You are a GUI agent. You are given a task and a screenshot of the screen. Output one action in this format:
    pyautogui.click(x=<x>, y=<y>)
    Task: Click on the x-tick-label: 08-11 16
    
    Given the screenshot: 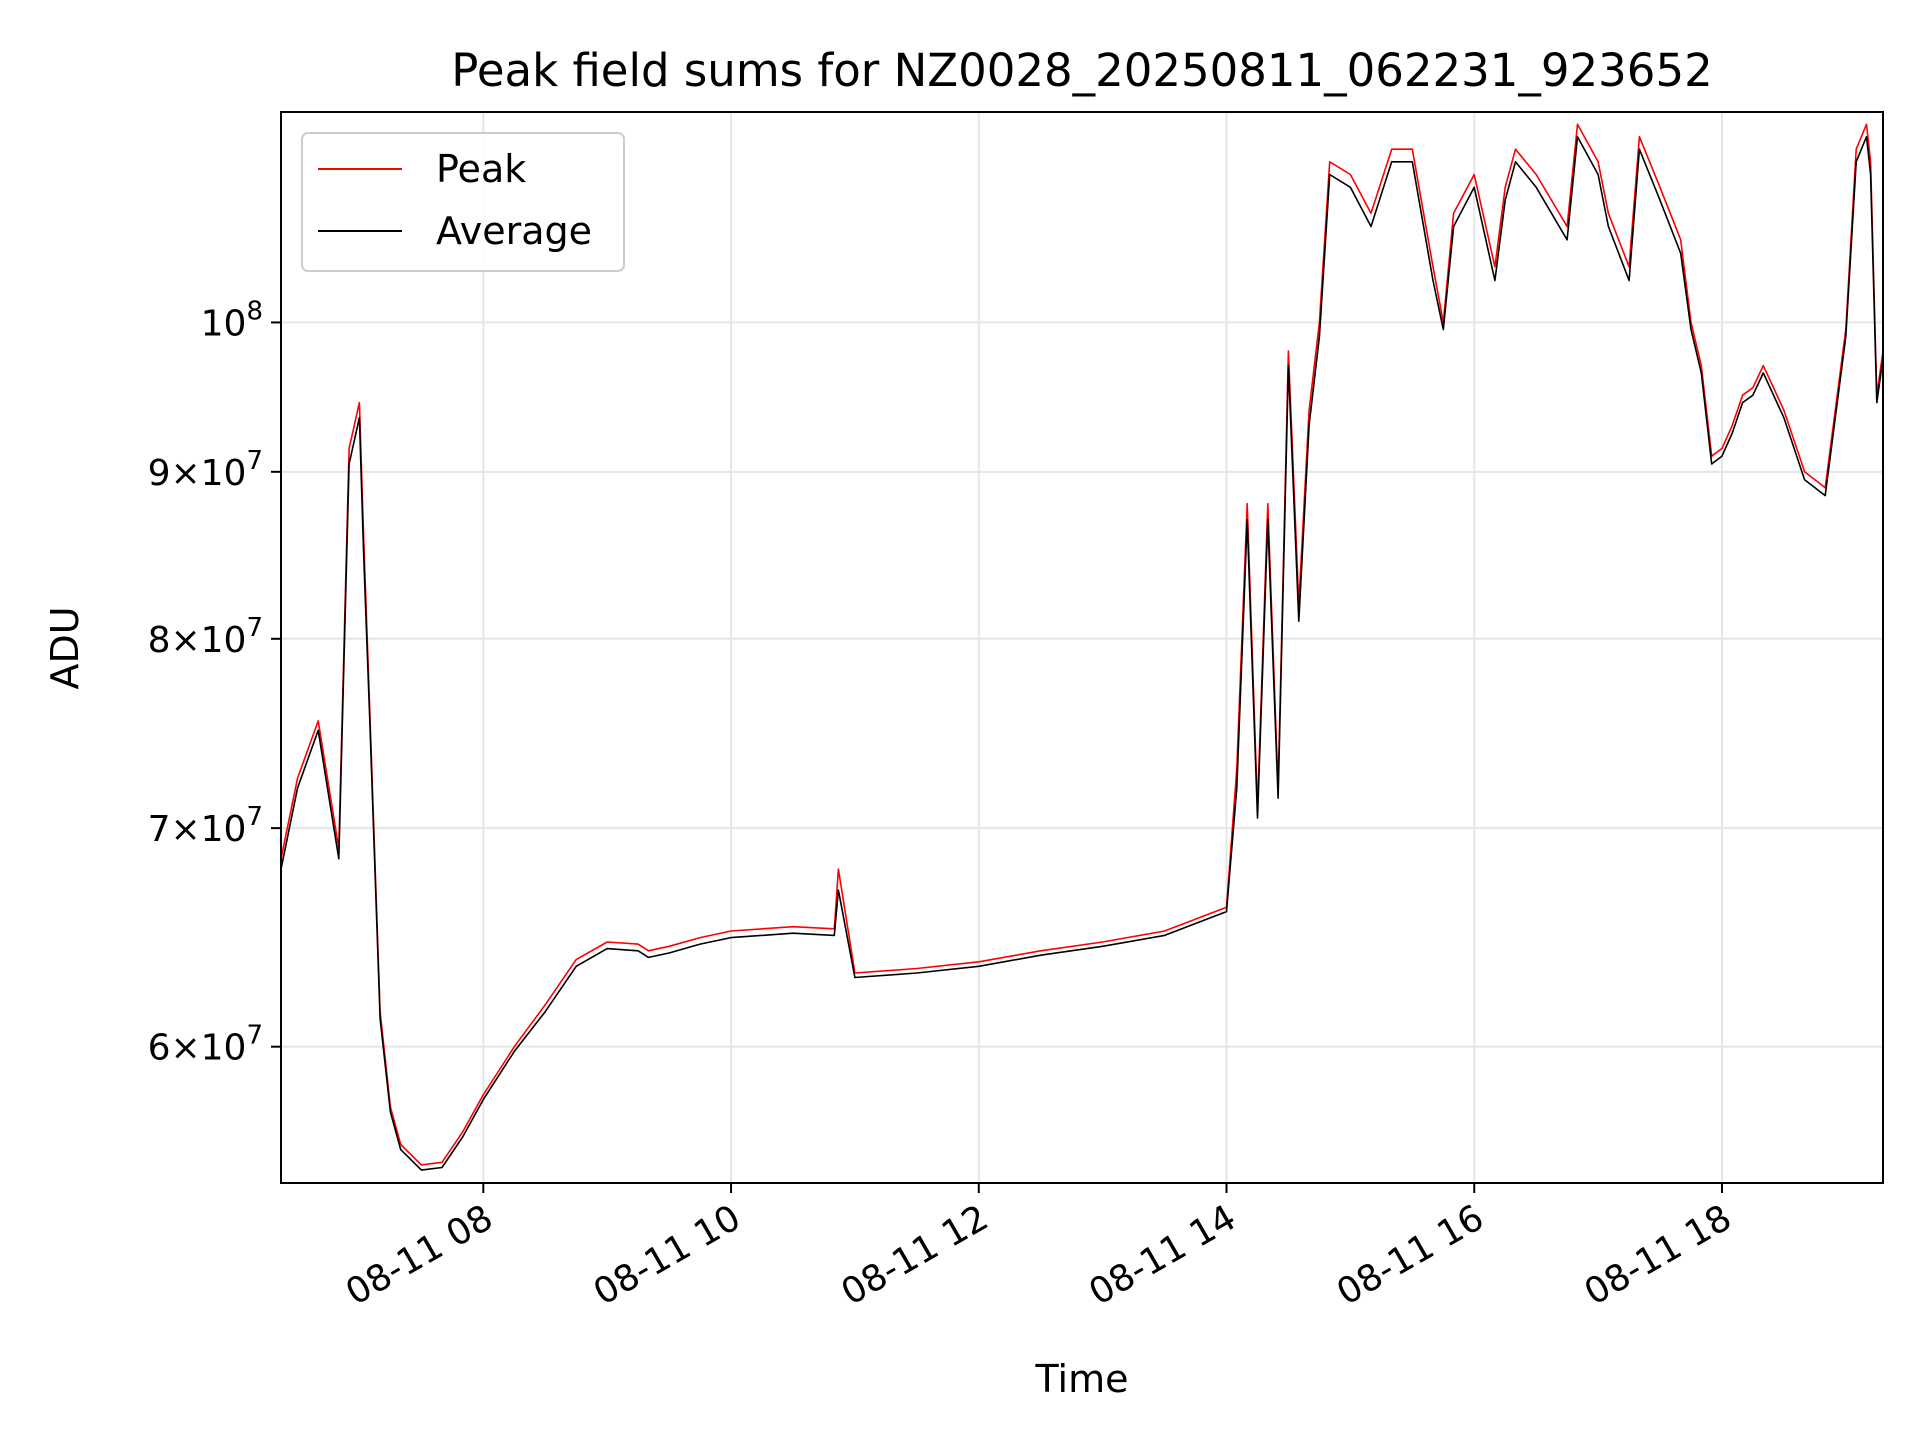 What is the action you would take?
    pyautogui.click(x=1410, y=1255)
    